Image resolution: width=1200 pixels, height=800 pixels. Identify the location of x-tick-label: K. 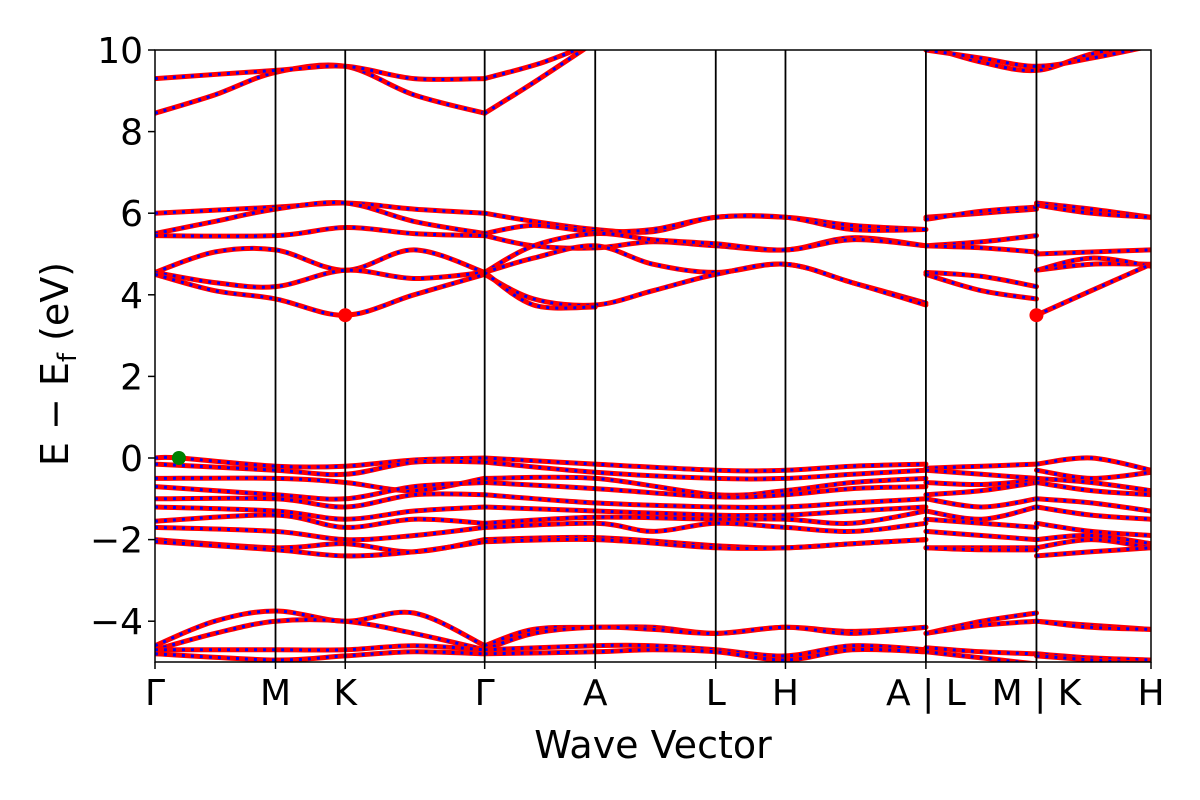
(345, 693).